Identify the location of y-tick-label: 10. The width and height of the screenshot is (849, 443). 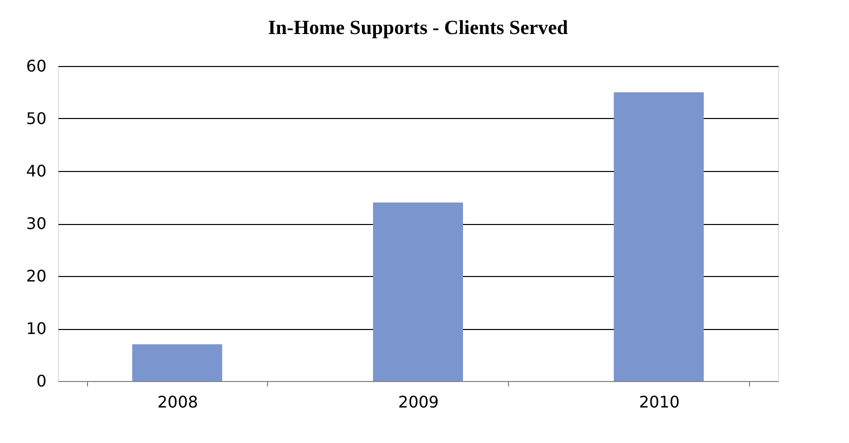
(36, 328).